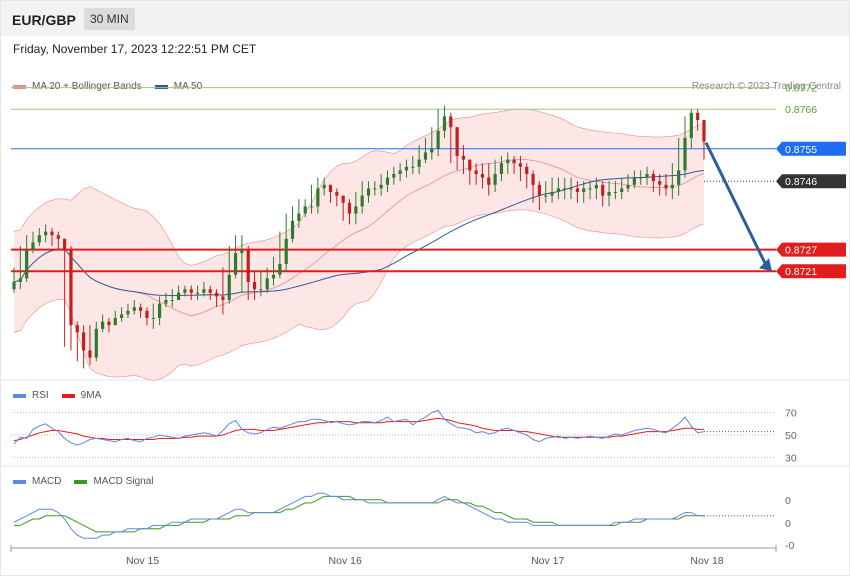  I want to click on rsi-swatch, so click(19, 395).